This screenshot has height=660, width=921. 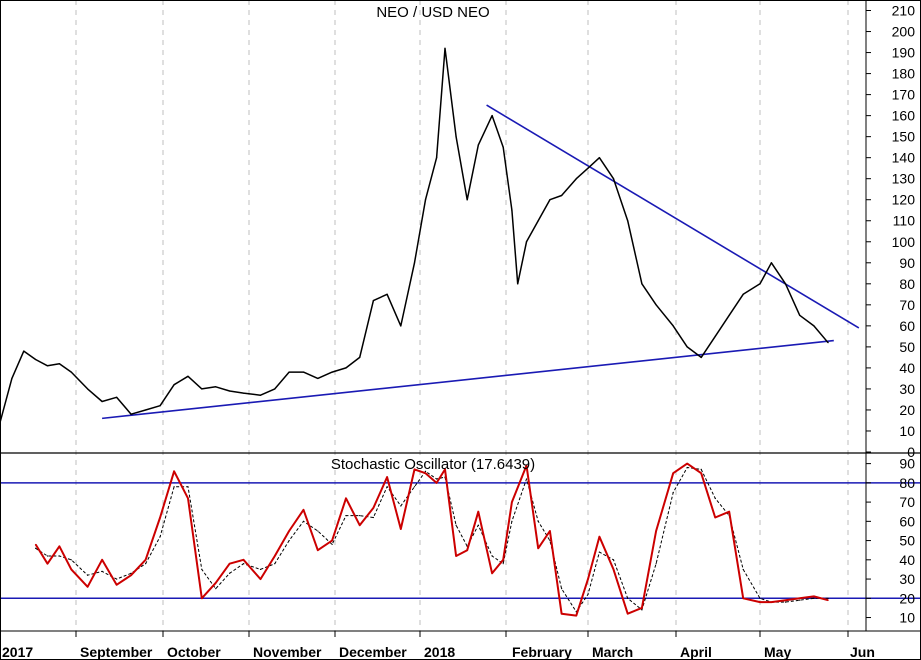 I want to click on price-y-tick-label: 140, so click(x=904, y=158).